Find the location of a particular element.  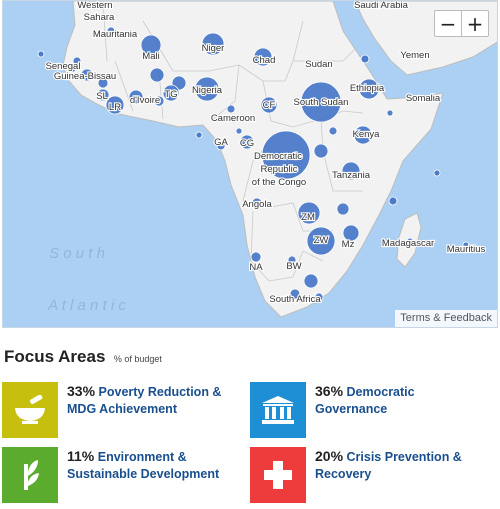

country-label: South Sudan is located at coordinates (321, 102).